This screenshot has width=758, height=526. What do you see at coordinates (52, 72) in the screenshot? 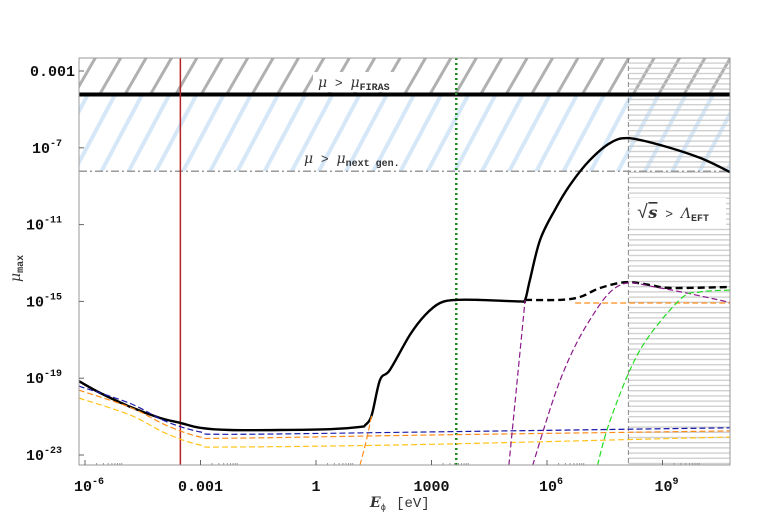
I see `y-tick-label-0: 0.001` at bounding box center [52, 72].